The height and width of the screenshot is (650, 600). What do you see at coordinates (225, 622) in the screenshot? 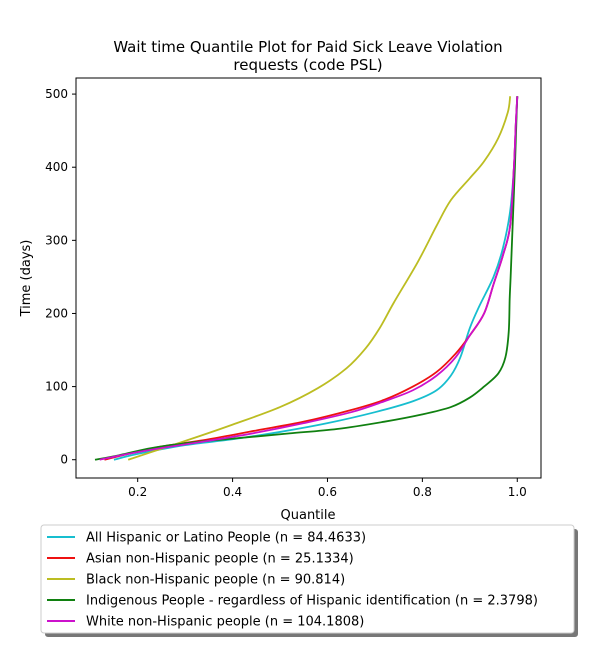
I see `legend-label: White non-Hispanic people (n = 104.1808)` at bounding box center [225, 622].